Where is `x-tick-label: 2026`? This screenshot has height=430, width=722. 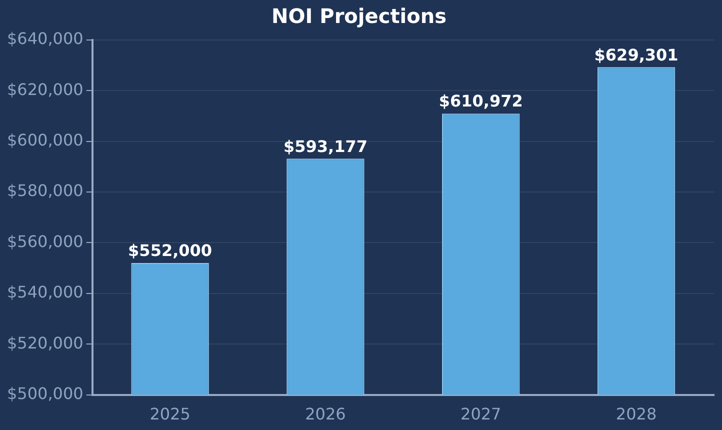
x-tick-label: 2026 is located at coordinates (325, 414).